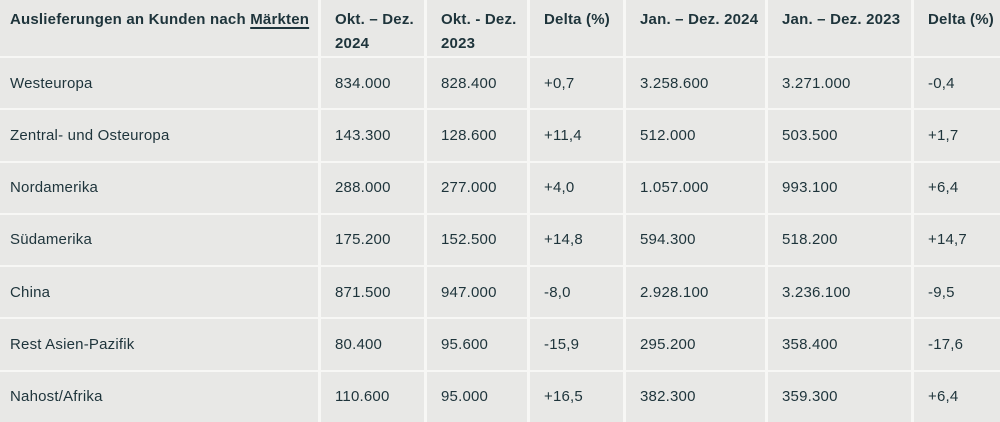 The image size is (1000, 422). I want to click on market-term-link: Märkten, so click(280, 19).